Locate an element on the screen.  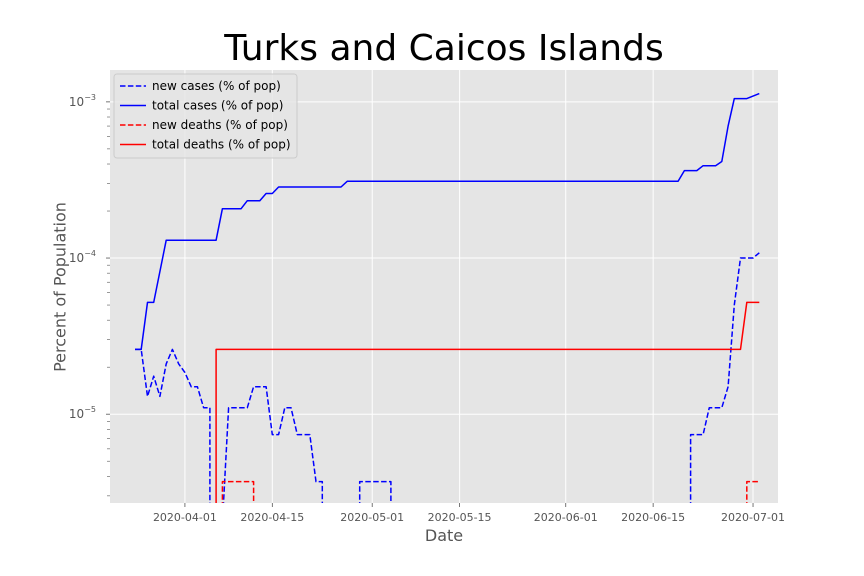
legend-label-1: new cases (% of pop) is located at coordinates (216, 86).